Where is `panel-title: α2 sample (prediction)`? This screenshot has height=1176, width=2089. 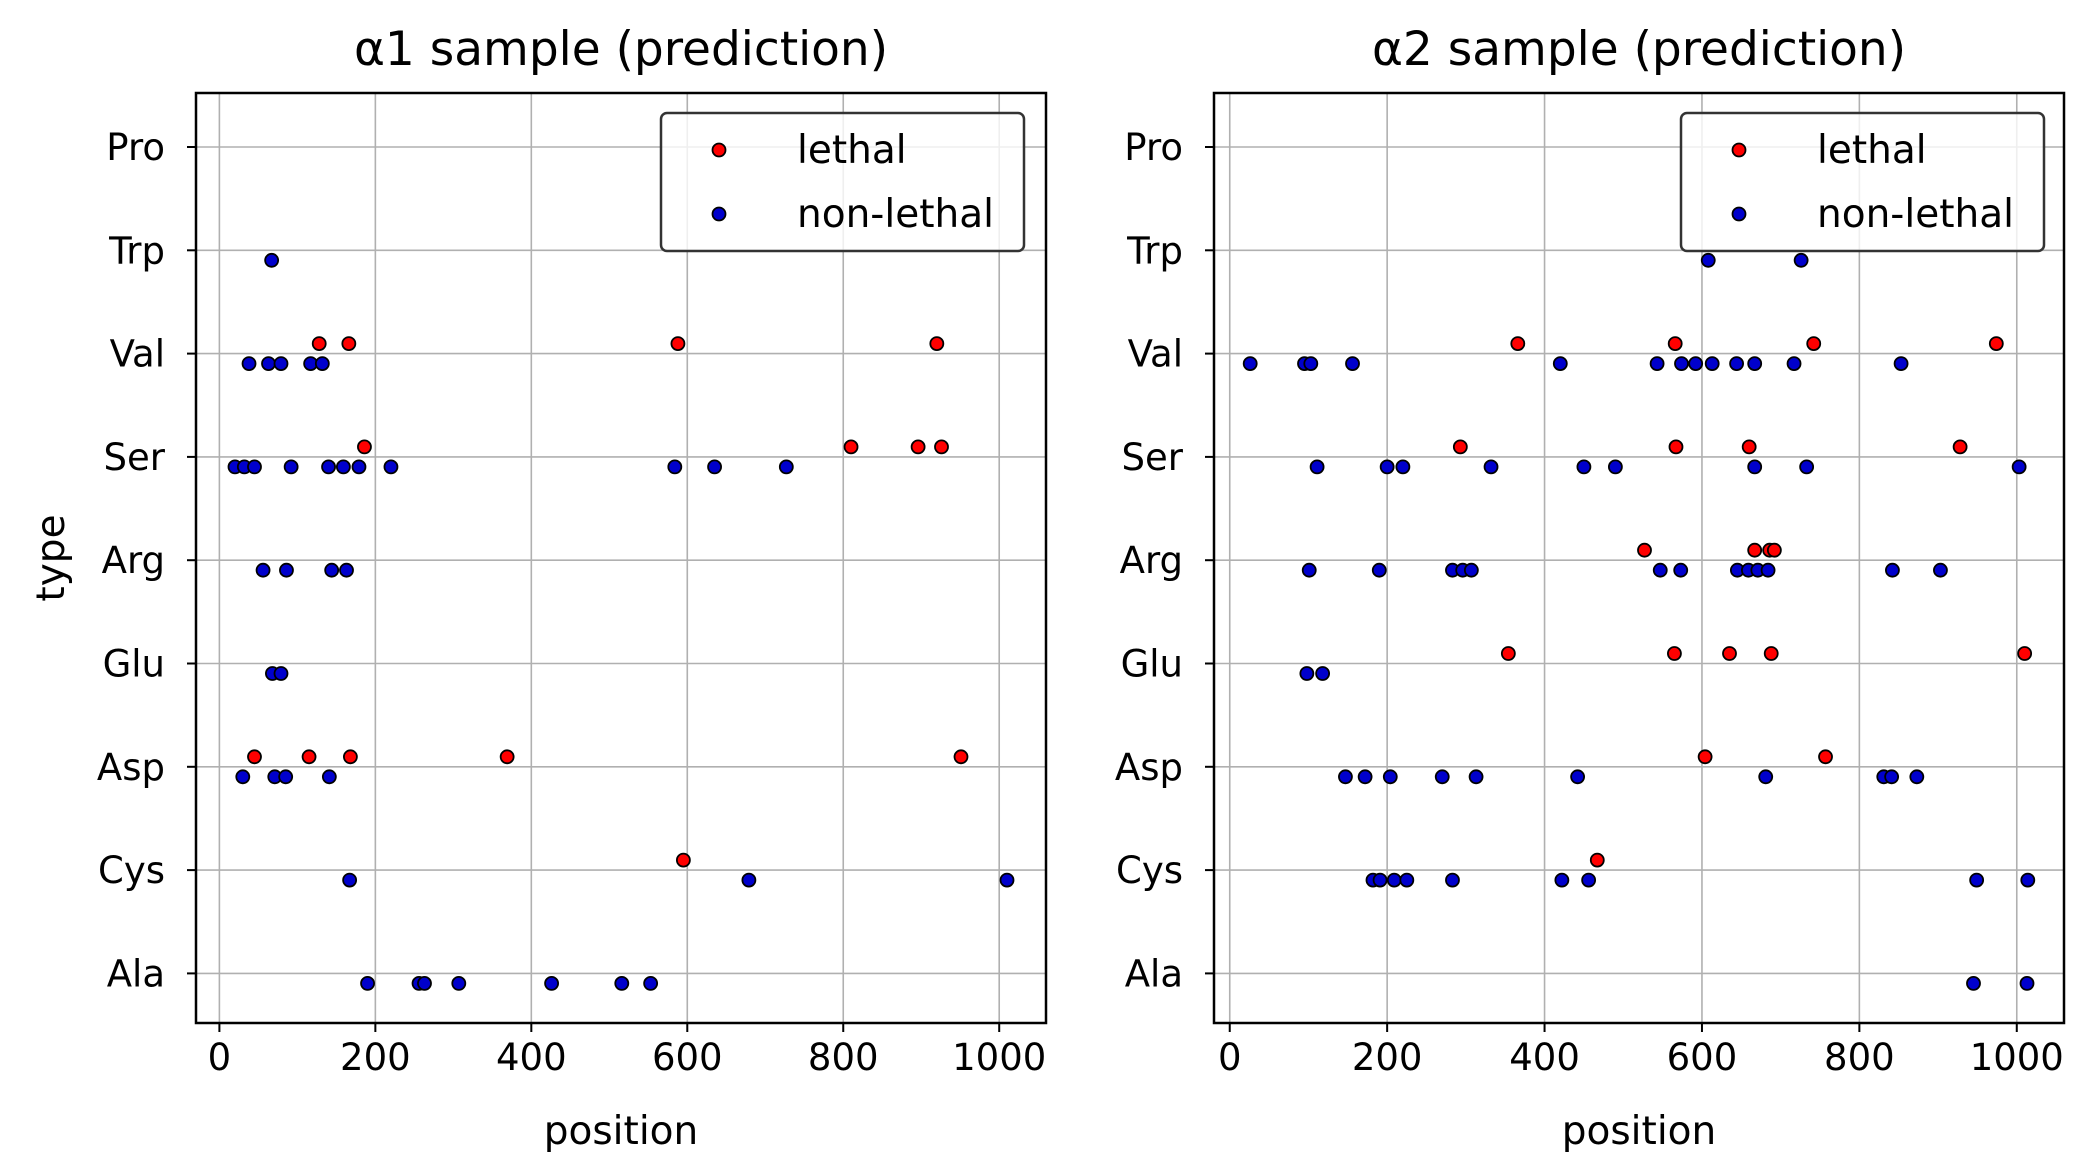
panel-title: α2 sample (prediction) is located at coordinates (1639, 49).